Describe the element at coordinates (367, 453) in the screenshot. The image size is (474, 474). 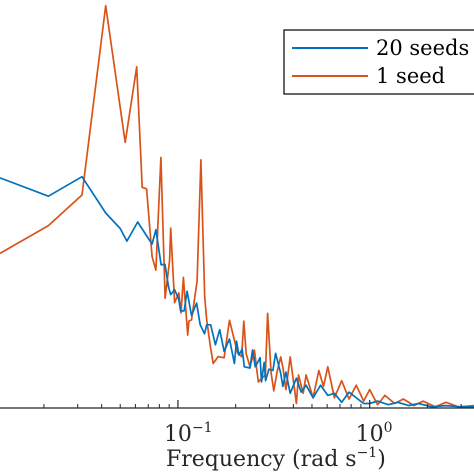
I see `x-axis-label-exponent: −1` at that location.